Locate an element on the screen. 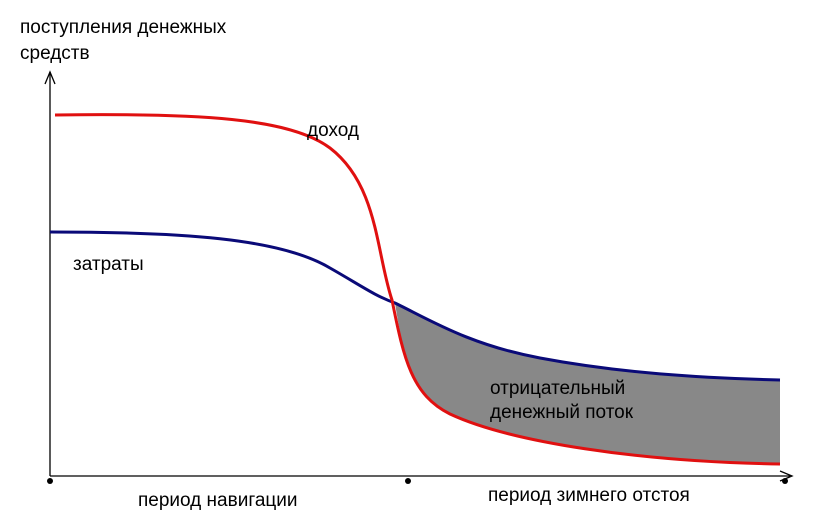 This screenshot has height=521, width=821. y-axis-arrow is located at coordinates (50, 77).